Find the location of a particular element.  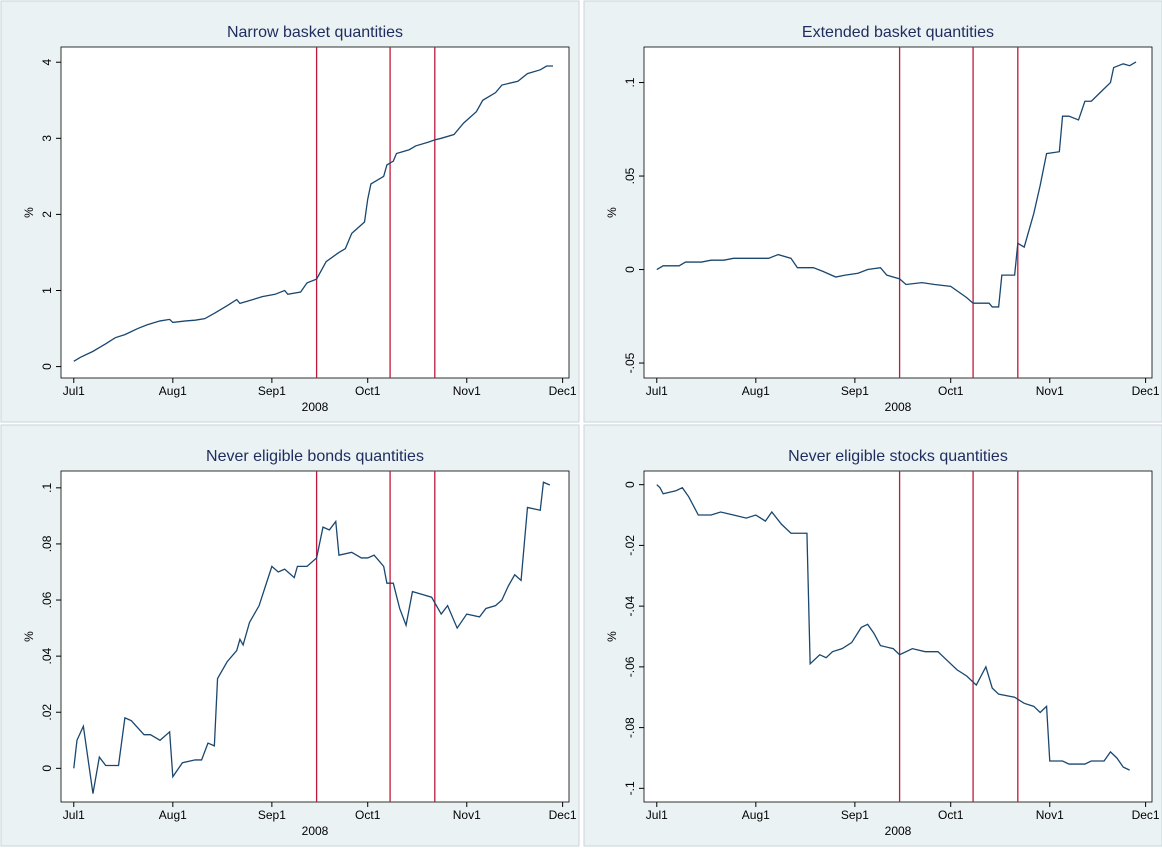

y-tick-label: 4 is located at coordinates (47, 62).